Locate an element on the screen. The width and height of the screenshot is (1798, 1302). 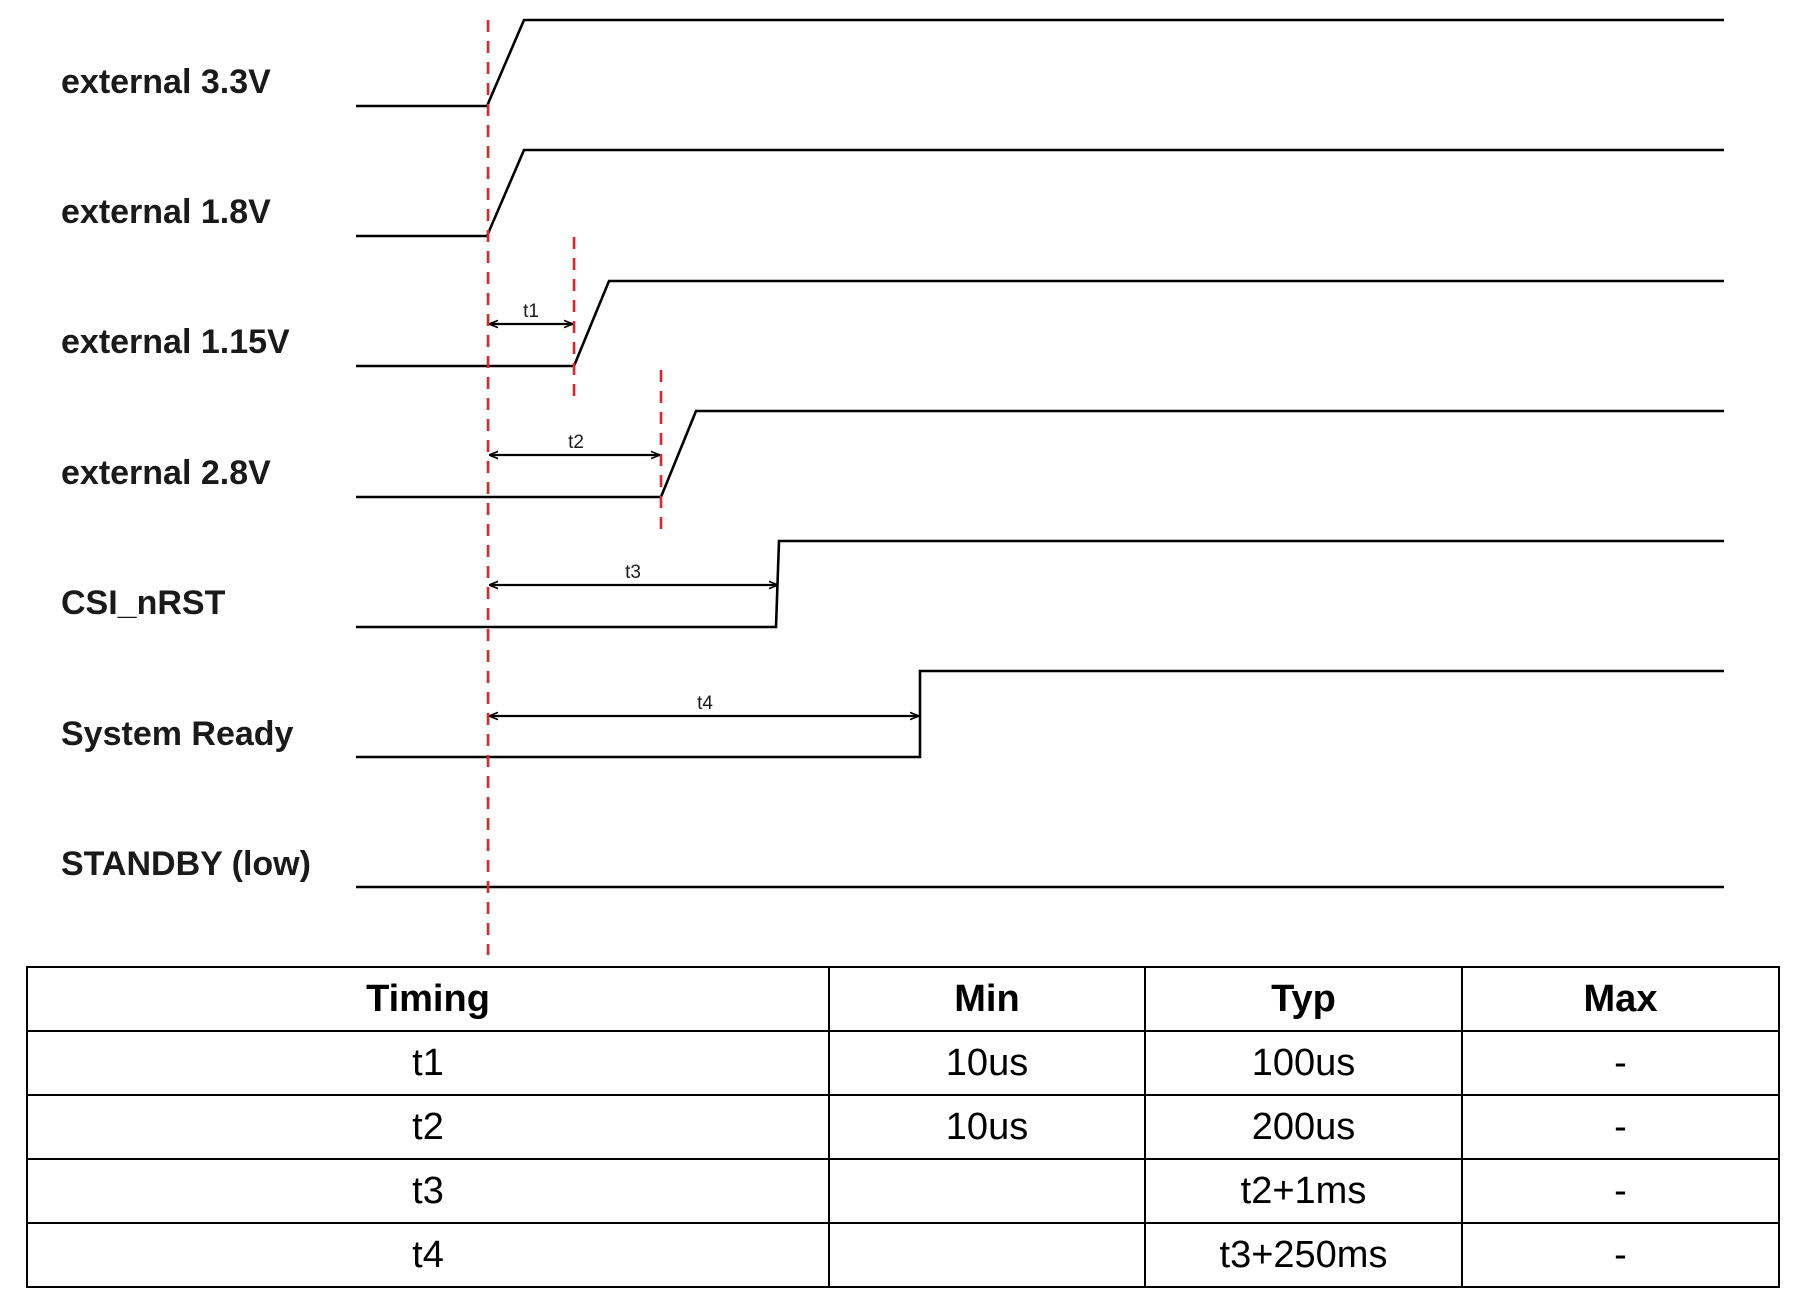
signal-label-1v8: external 1.8V is located at coordinates (166, 212).